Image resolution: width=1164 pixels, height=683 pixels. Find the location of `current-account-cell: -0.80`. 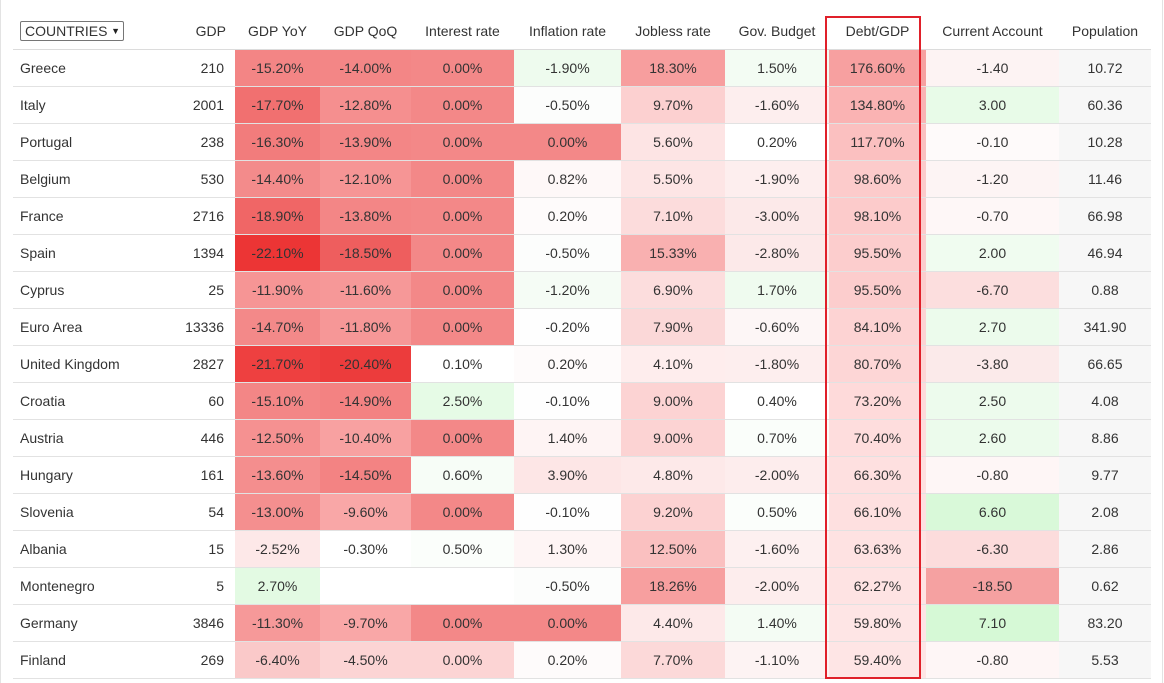

current-account-cell: -0.80 is located at coordinates (992, 475).